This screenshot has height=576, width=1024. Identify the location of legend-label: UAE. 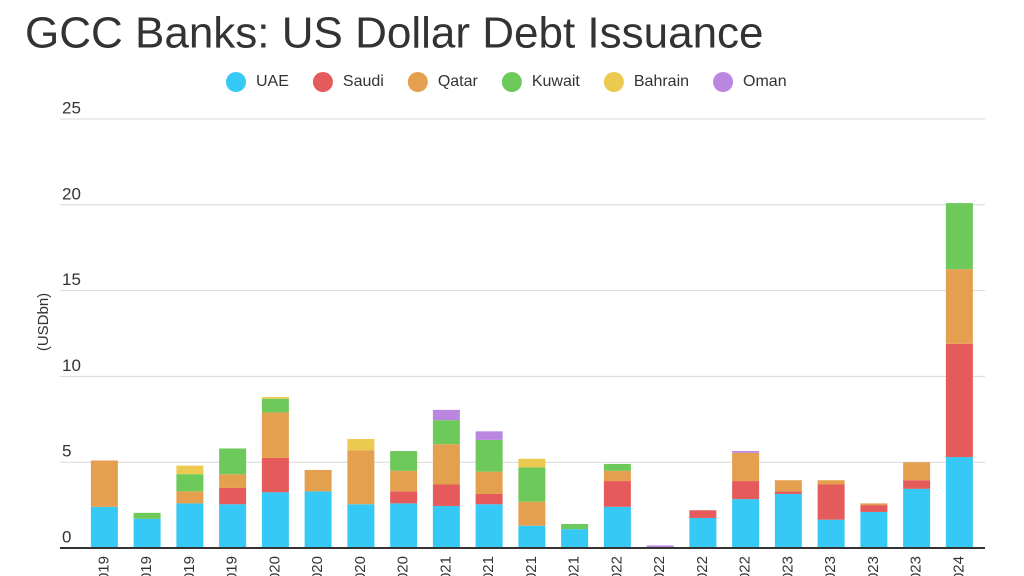
(272, 81).